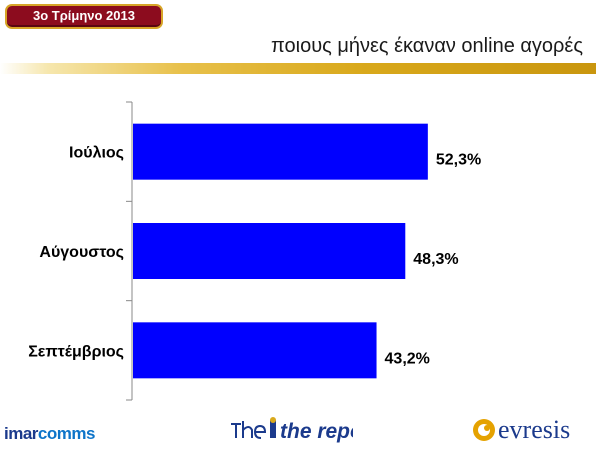  Describe the element at coordinates (407, 358) in the screenshot. I see `value-label: 43,2%` at that location.